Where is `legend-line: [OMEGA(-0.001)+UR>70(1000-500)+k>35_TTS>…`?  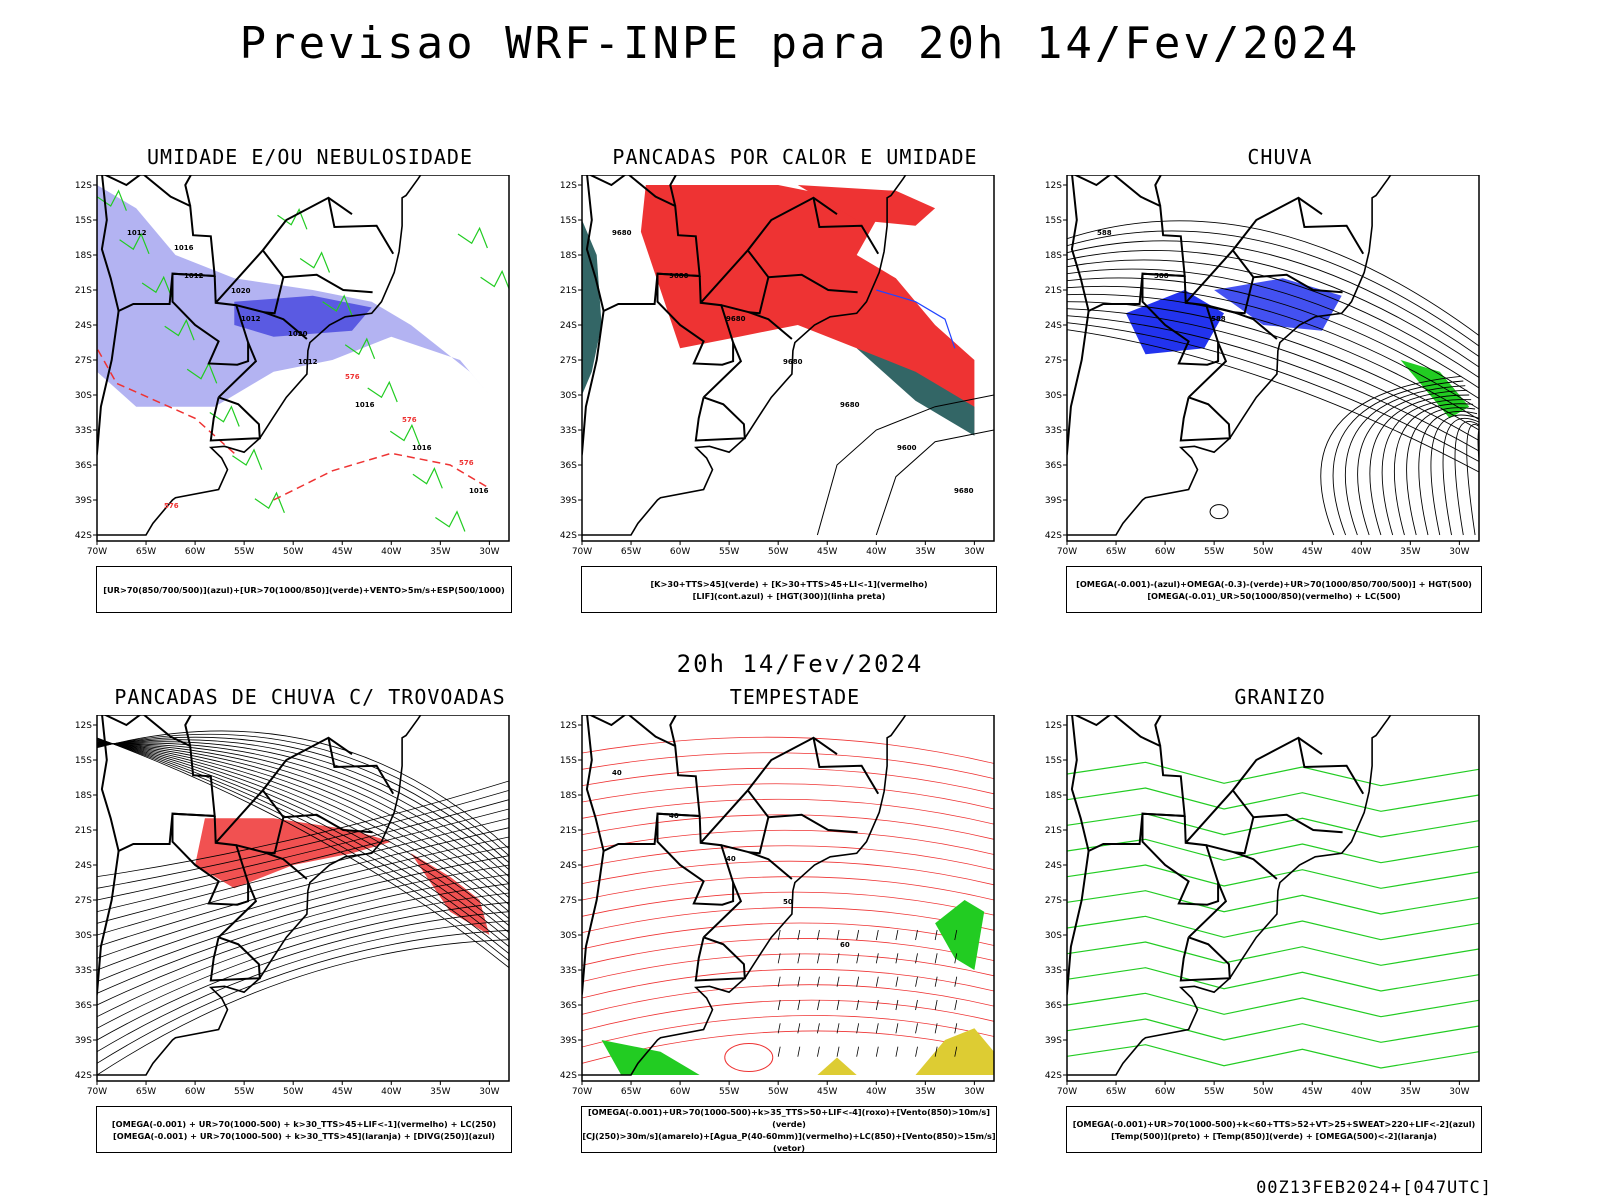
legend-line: [OMEGA(-0.001)+UR>70(1000-500)+k>35_TTS>… is located at coordinates (789, 1117).